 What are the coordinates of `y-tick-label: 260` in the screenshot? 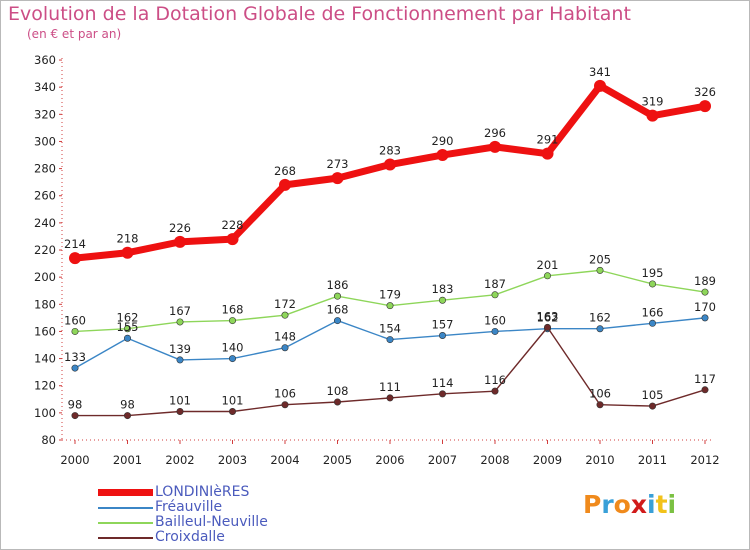 It's located at (45, 196).